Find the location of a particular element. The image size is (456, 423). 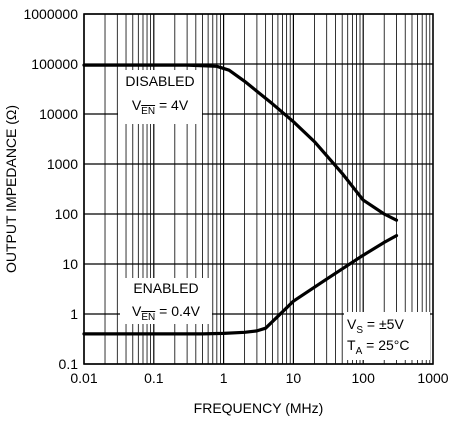

x-axis-title: FREQUENCY (MHz) is located at coordinates (259, 408).